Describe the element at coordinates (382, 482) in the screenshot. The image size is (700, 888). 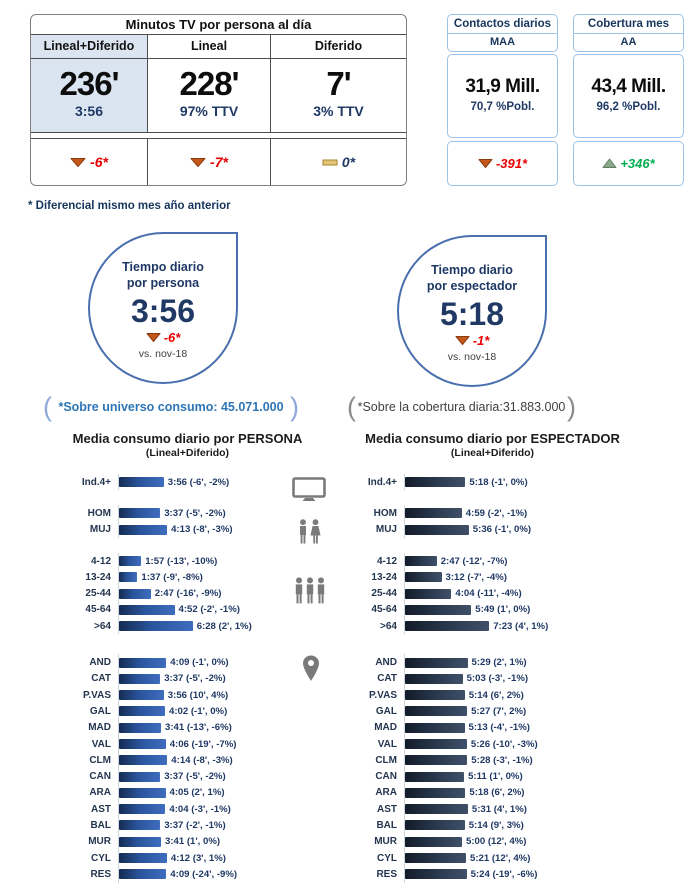
I see `chart-row-label: Ind.4+` at that location.